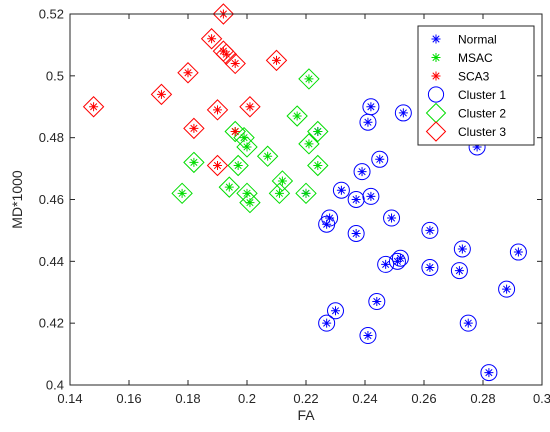  I want to click on legend-label: MSAC, so click(475, 58).